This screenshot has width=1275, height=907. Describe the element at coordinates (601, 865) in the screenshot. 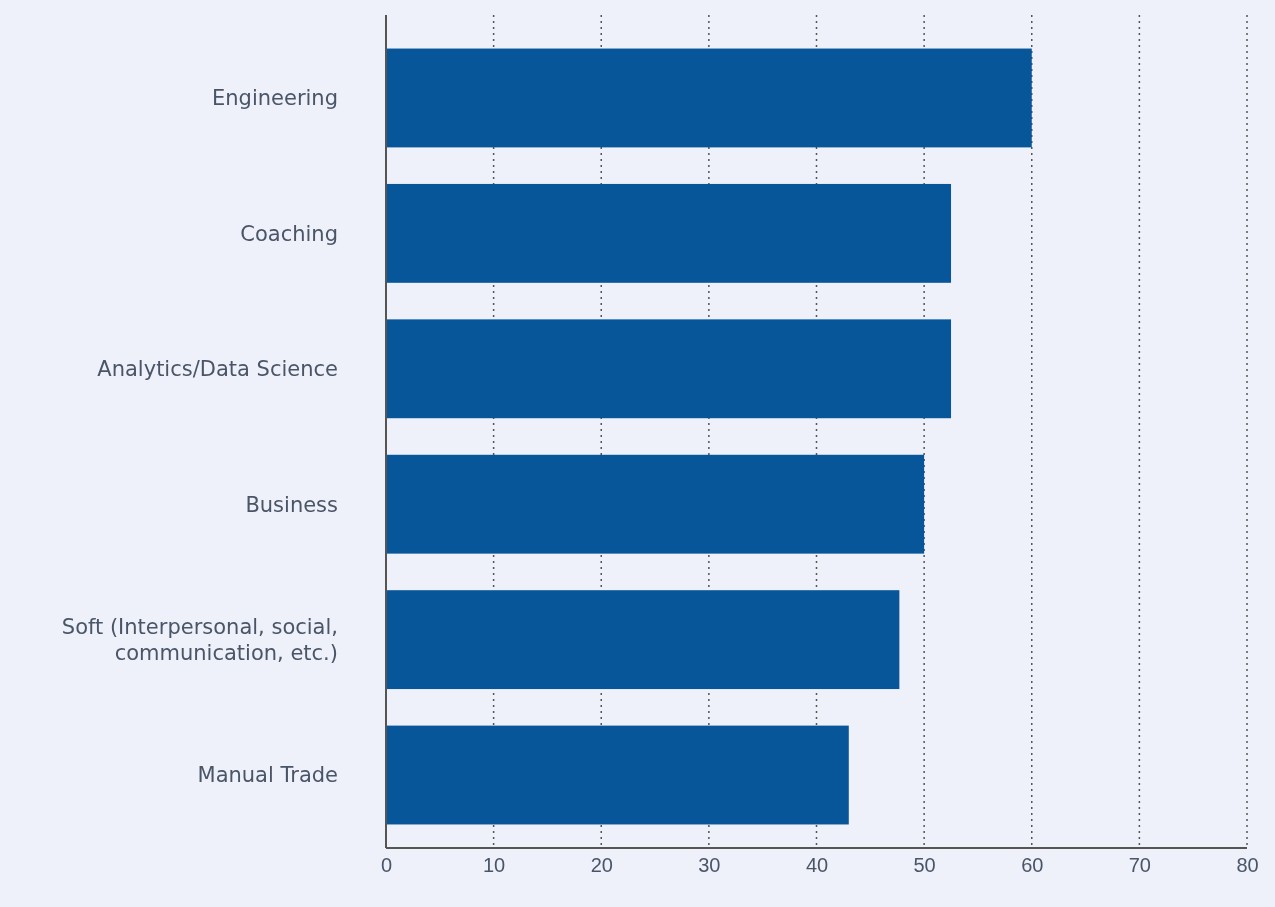

I see `x-tick-label: 20` at that location.